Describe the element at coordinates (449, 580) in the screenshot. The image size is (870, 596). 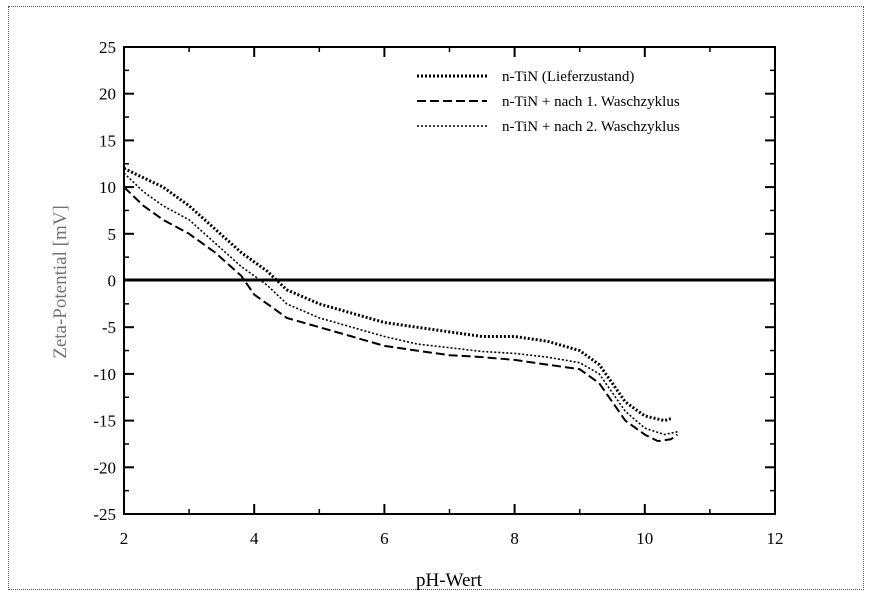
I see `x-axis-title: pH-Wert` at that location.